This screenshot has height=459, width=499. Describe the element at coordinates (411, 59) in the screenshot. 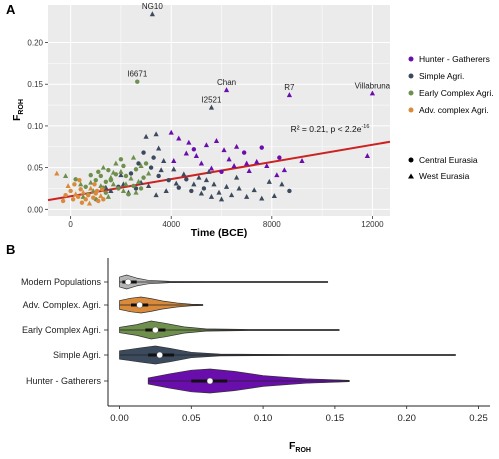

I see `legend-marker-hunter` at that location.